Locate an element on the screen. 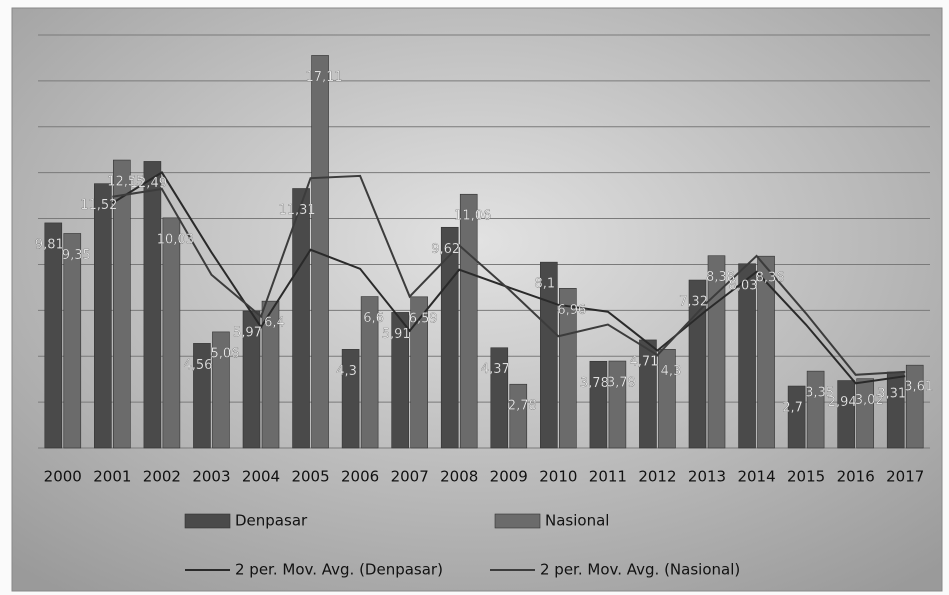  data-label: 9,62 is located at coordinates (445, 249).